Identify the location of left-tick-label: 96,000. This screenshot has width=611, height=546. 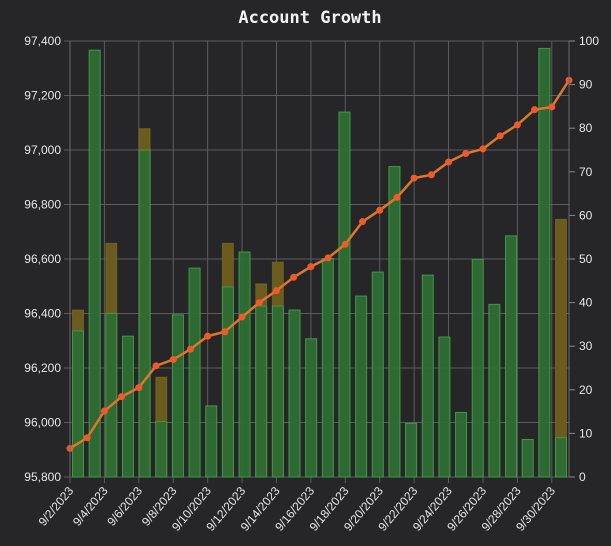
(42, 423).